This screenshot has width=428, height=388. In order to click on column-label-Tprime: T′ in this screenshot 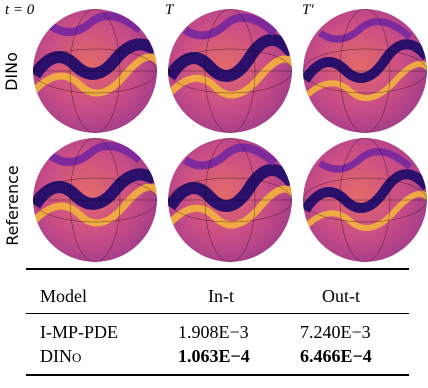, I will do `click(308, 10)`.